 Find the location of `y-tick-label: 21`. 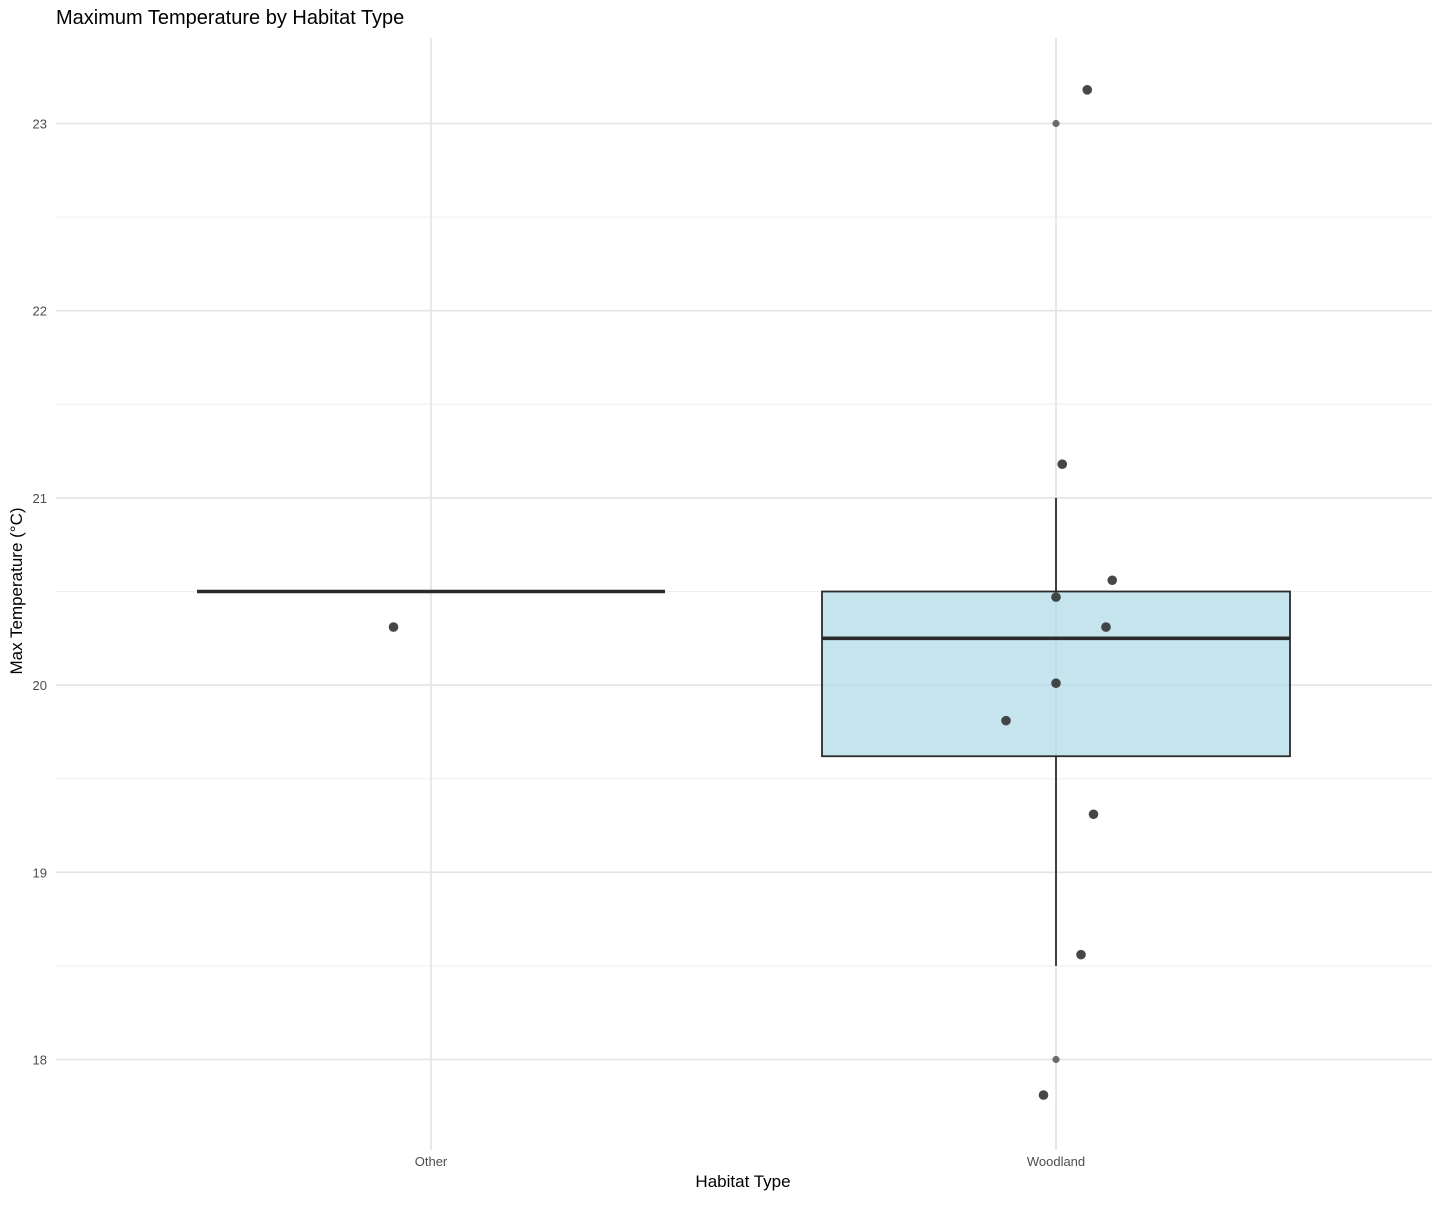

y-tick-label: 21 is located at coordinates (40, 498).